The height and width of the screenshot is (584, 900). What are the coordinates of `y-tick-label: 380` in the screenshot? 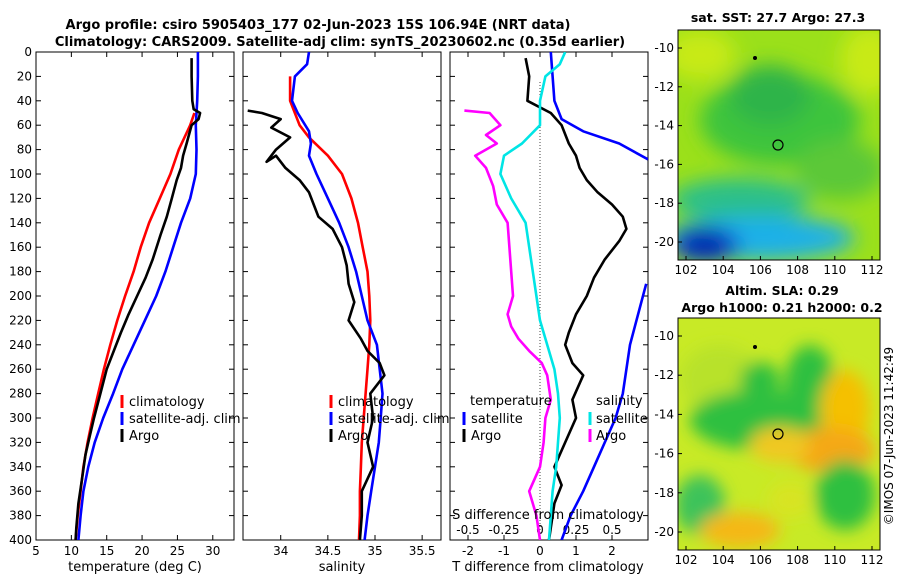 It's located at (20, 516).